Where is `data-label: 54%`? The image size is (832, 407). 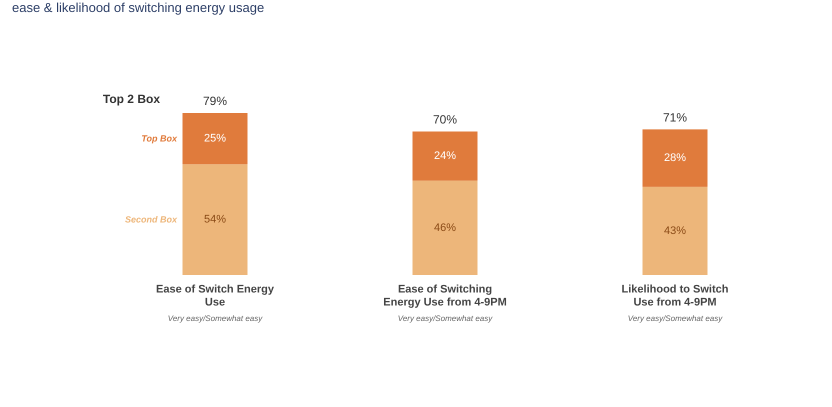 data-label: 54% is located at coordinates (215, 220).